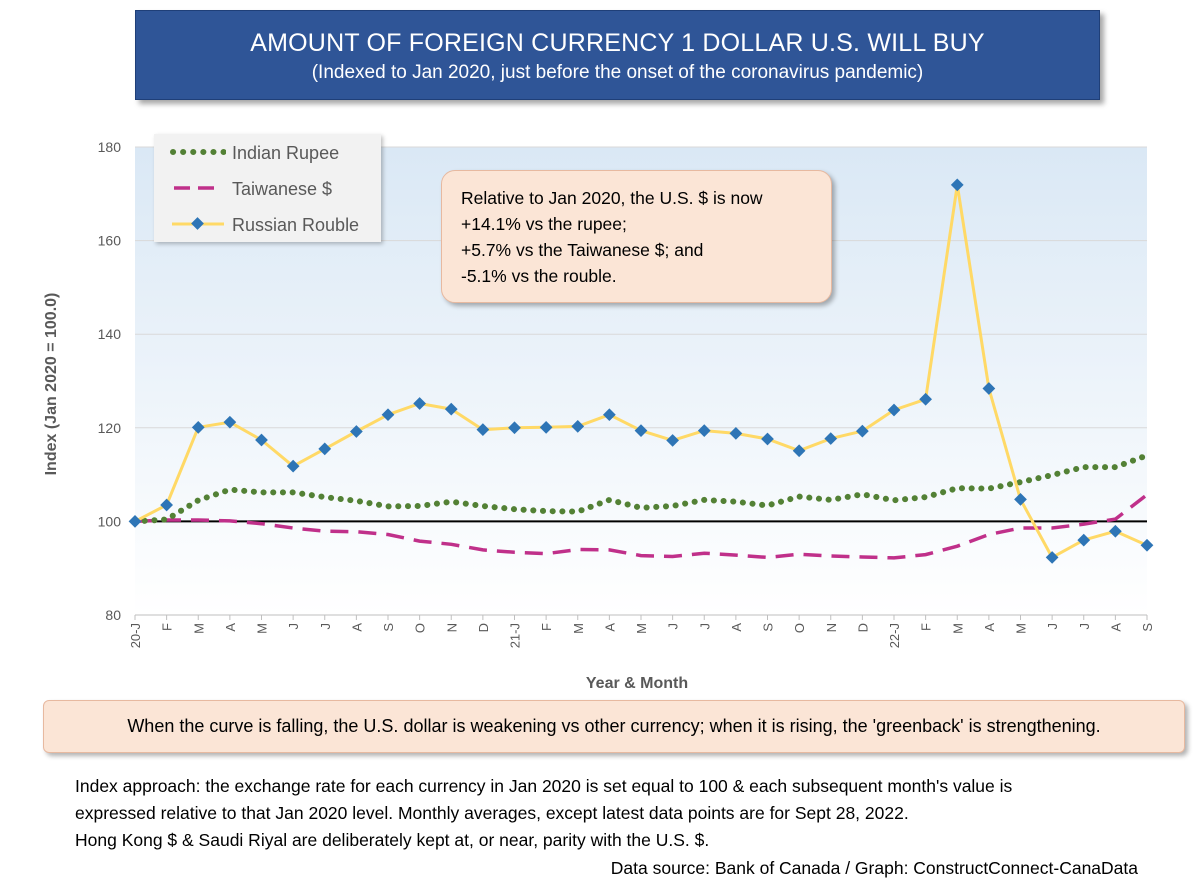  Describe the element at coordinates (544, 224) in the screenshot. I see `callout-line: +14.1% vs the rupee;` at that location.